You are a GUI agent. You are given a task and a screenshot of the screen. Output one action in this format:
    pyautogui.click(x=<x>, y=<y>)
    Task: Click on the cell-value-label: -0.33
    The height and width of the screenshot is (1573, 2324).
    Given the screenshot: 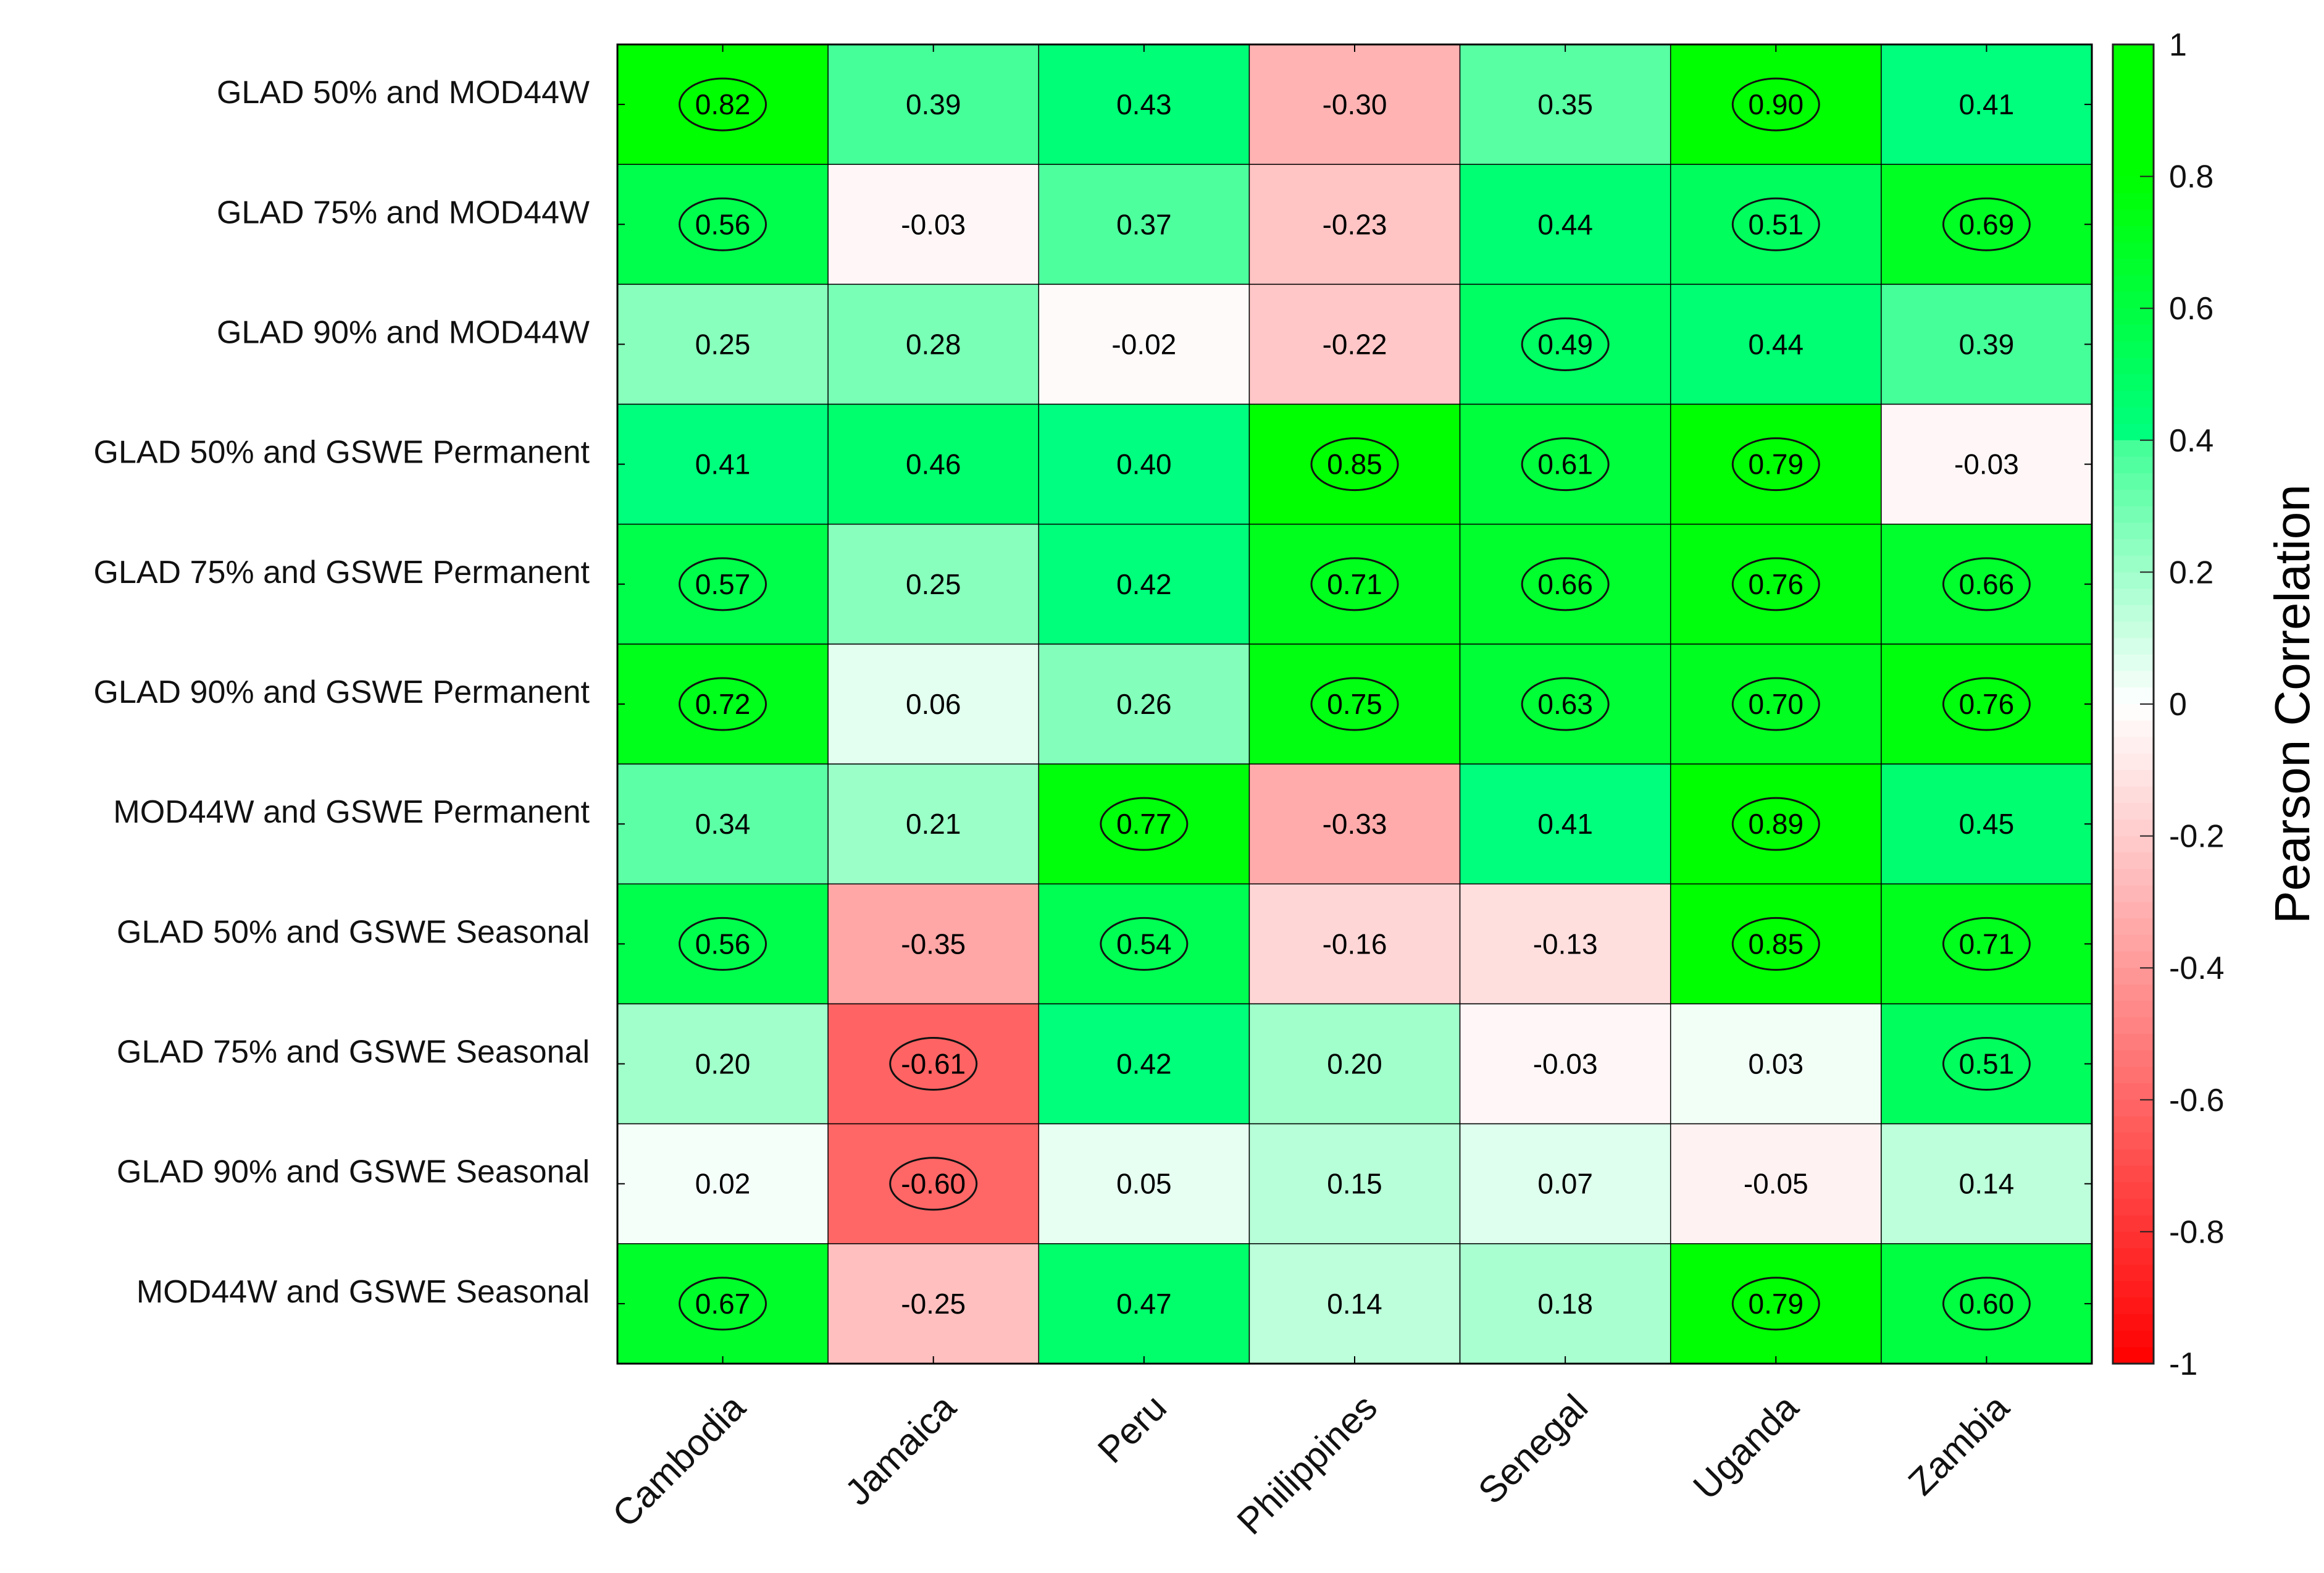 What is the action you would take?
    pyautogui.click(x=1355, y=824)
    